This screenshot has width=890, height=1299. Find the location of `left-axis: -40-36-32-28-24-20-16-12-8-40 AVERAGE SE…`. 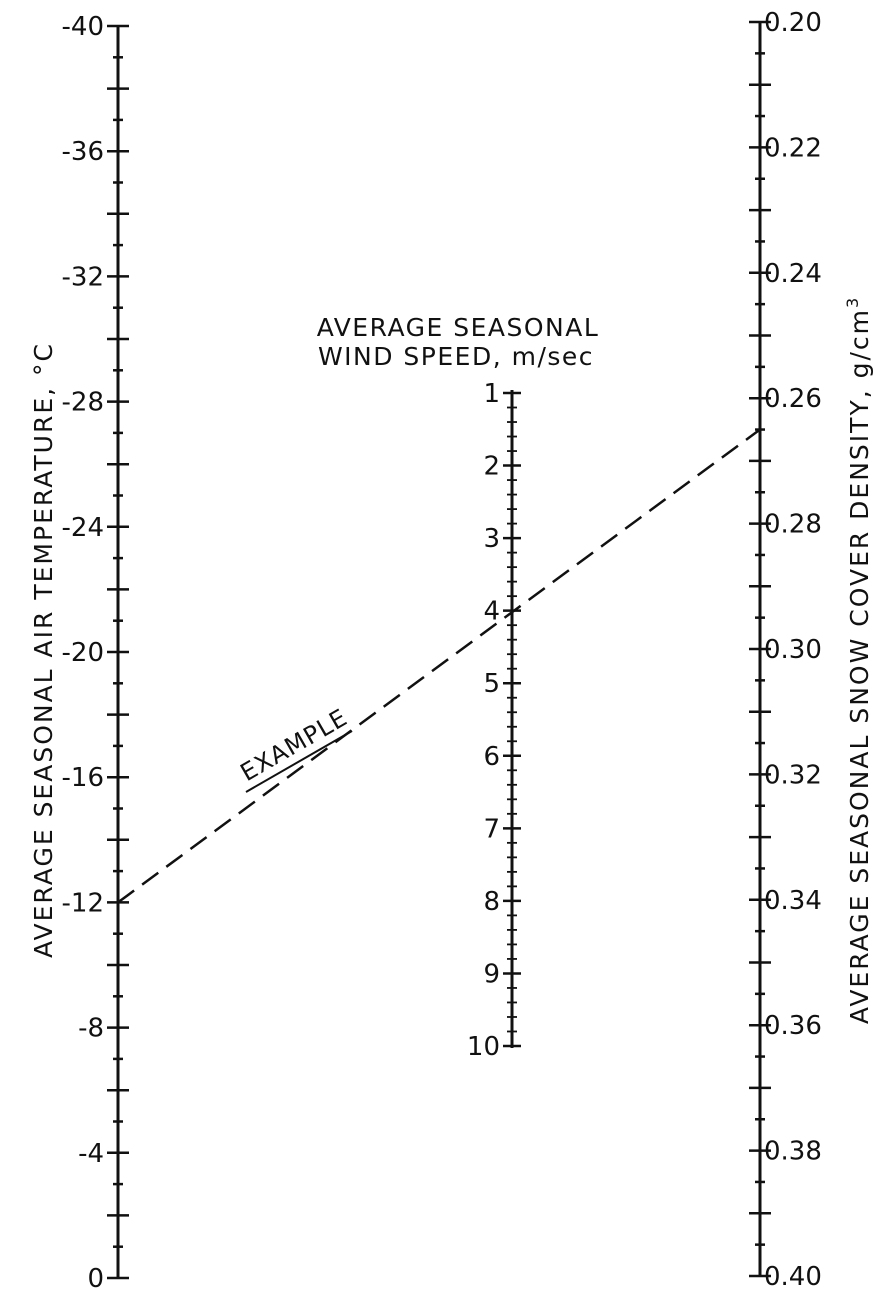

left-axis: -40-36-32-28-24-20-16-12-8-40 AVERAGE SE… is located at coordinates (79, 653).